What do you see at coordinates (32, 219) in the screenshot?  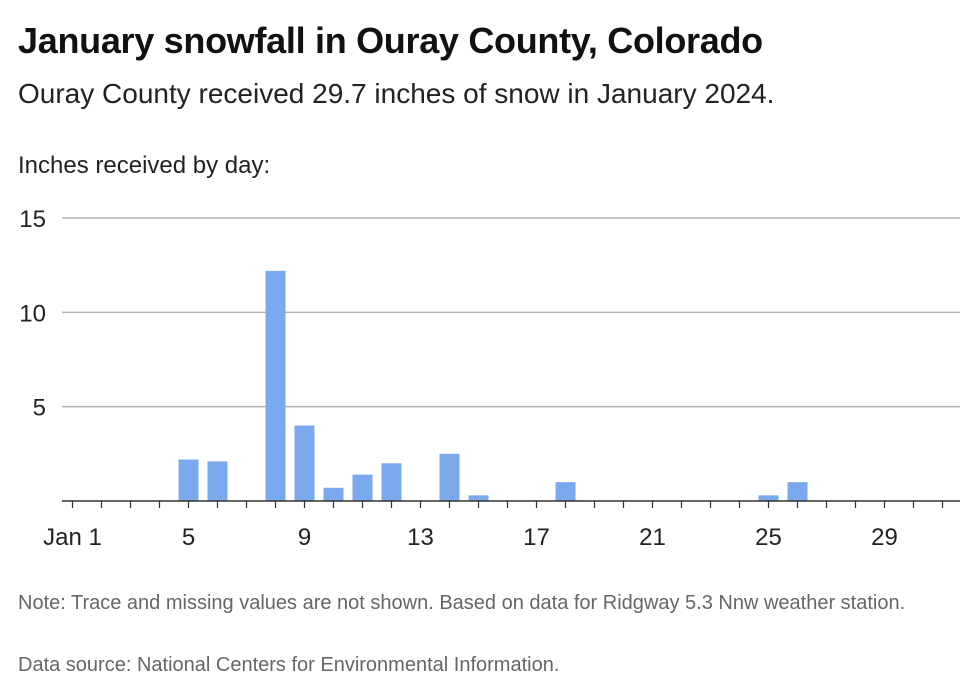 I see `y-tick-label-15: 15` at bounding box center [32, 219].